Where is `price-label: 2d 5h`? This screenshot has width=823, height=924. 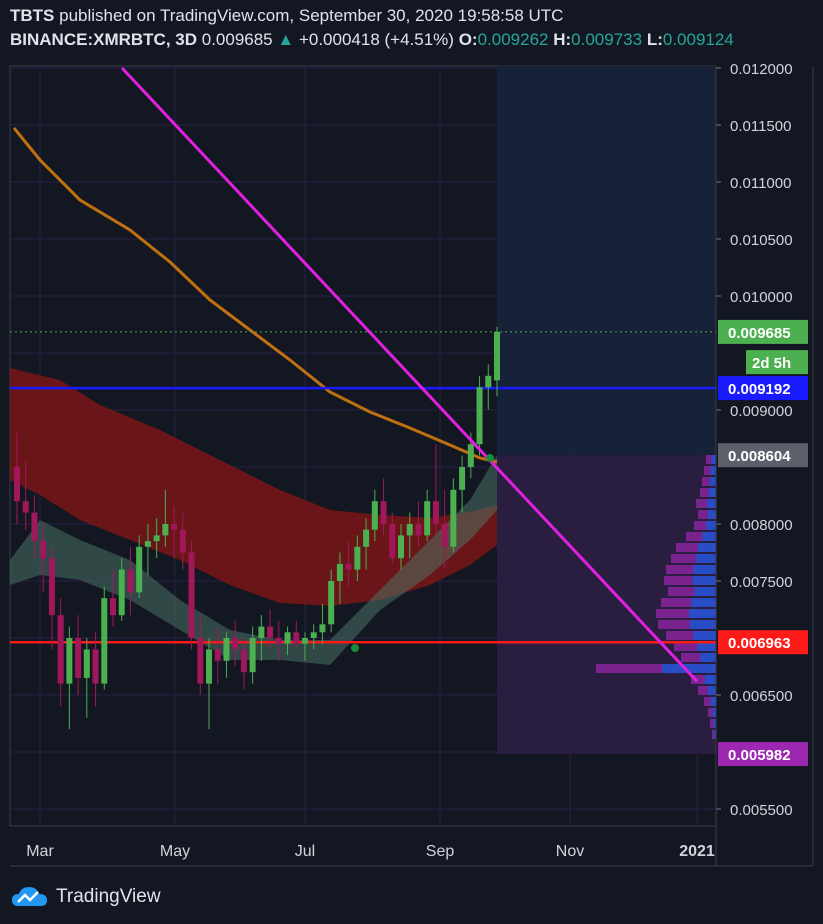
price-label: 2d 5h is located at coordinates (771, 363).